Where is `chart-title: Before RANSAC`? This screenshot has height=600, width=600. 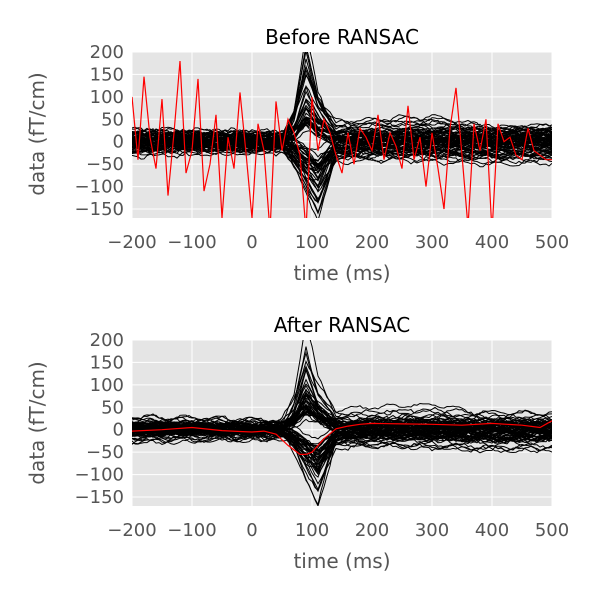 chart-title: Before RANSAC is located at coordinates (342, 37).